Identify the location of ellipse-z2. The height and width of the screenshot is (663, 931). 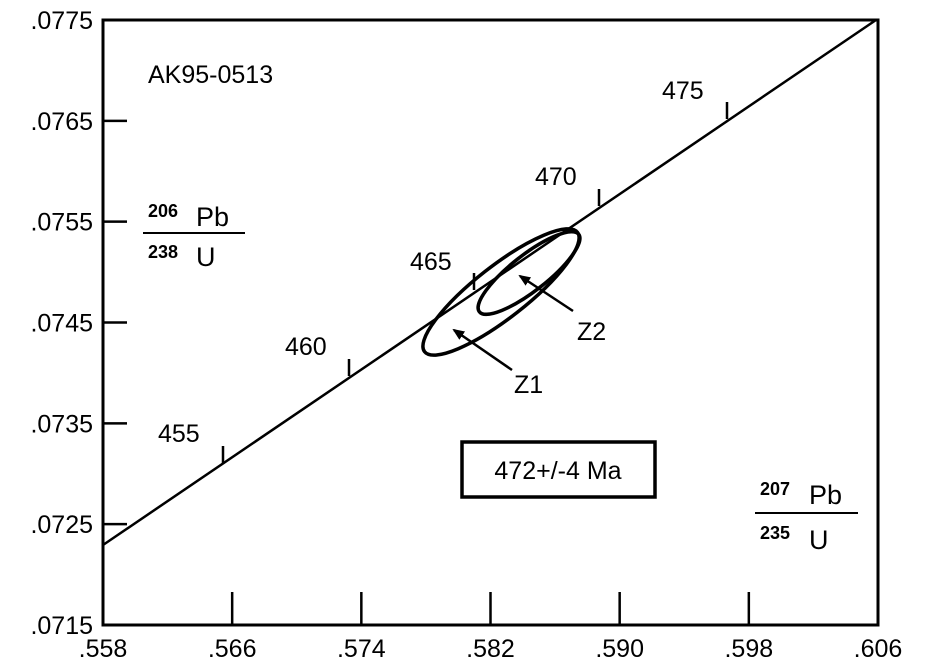
(529, 273).